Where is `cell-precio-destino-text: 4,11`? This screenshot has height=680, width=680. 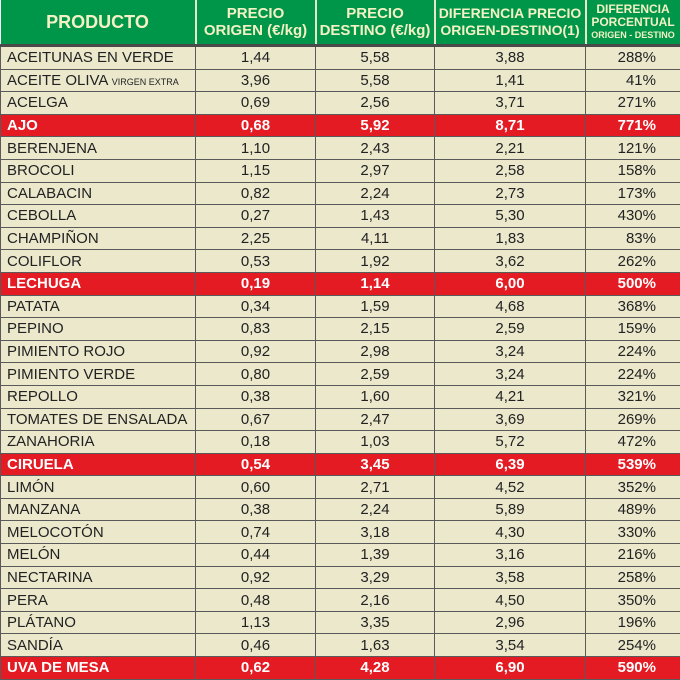
cell-precio-destino-text: 4,11 is located at coordinates (375, 238).